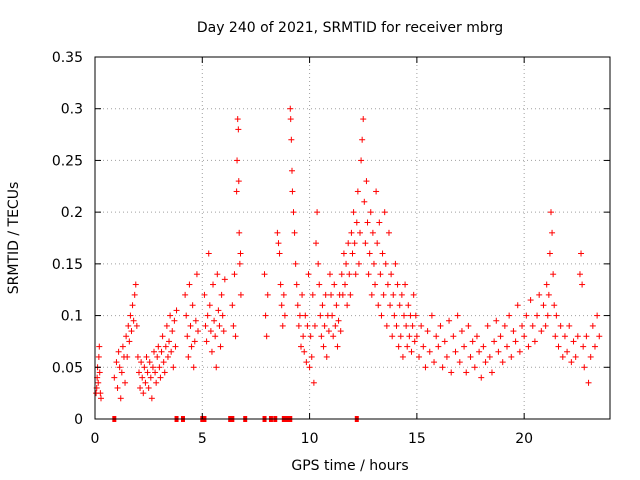 The width and height of the screenshot is (640, 480). What do you see at coordinates (72, 213) in the screenshot?
I see `y-tick-label: 0.2` at bounding box center [72, 213].